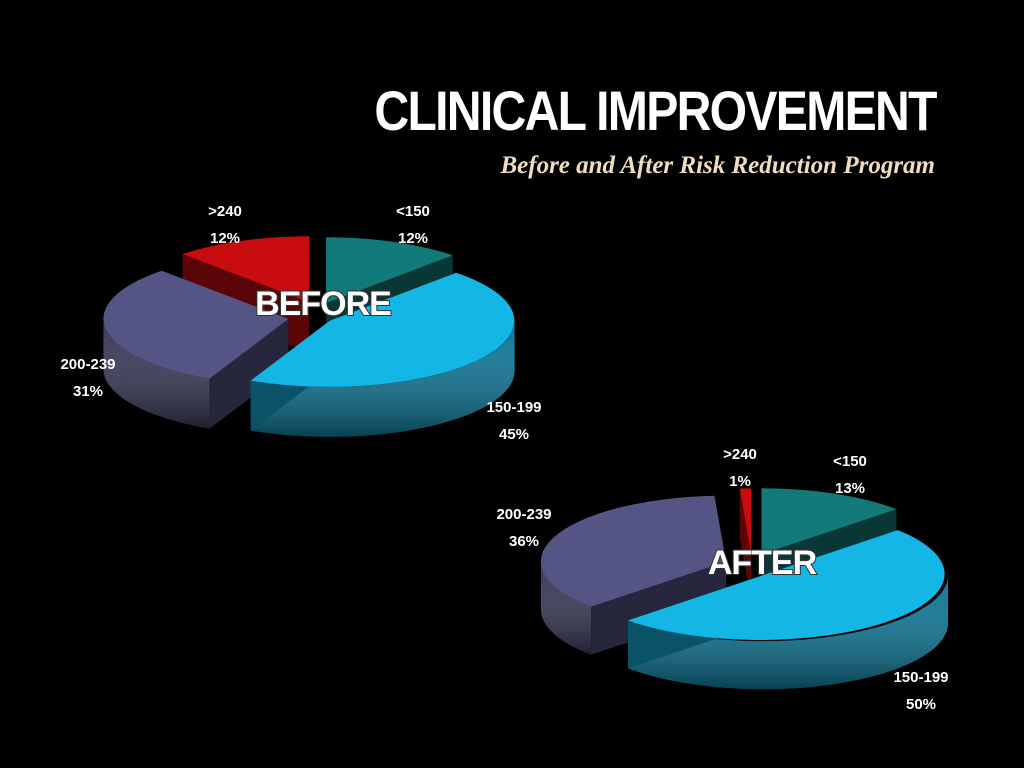 Image resolution: width=1024 pixels, height=768 pixels. What do you see at coordinates (514, 434) in the screenshot?
I see `before-label-150-199-value: 45%` at bounding box center [514, 434].